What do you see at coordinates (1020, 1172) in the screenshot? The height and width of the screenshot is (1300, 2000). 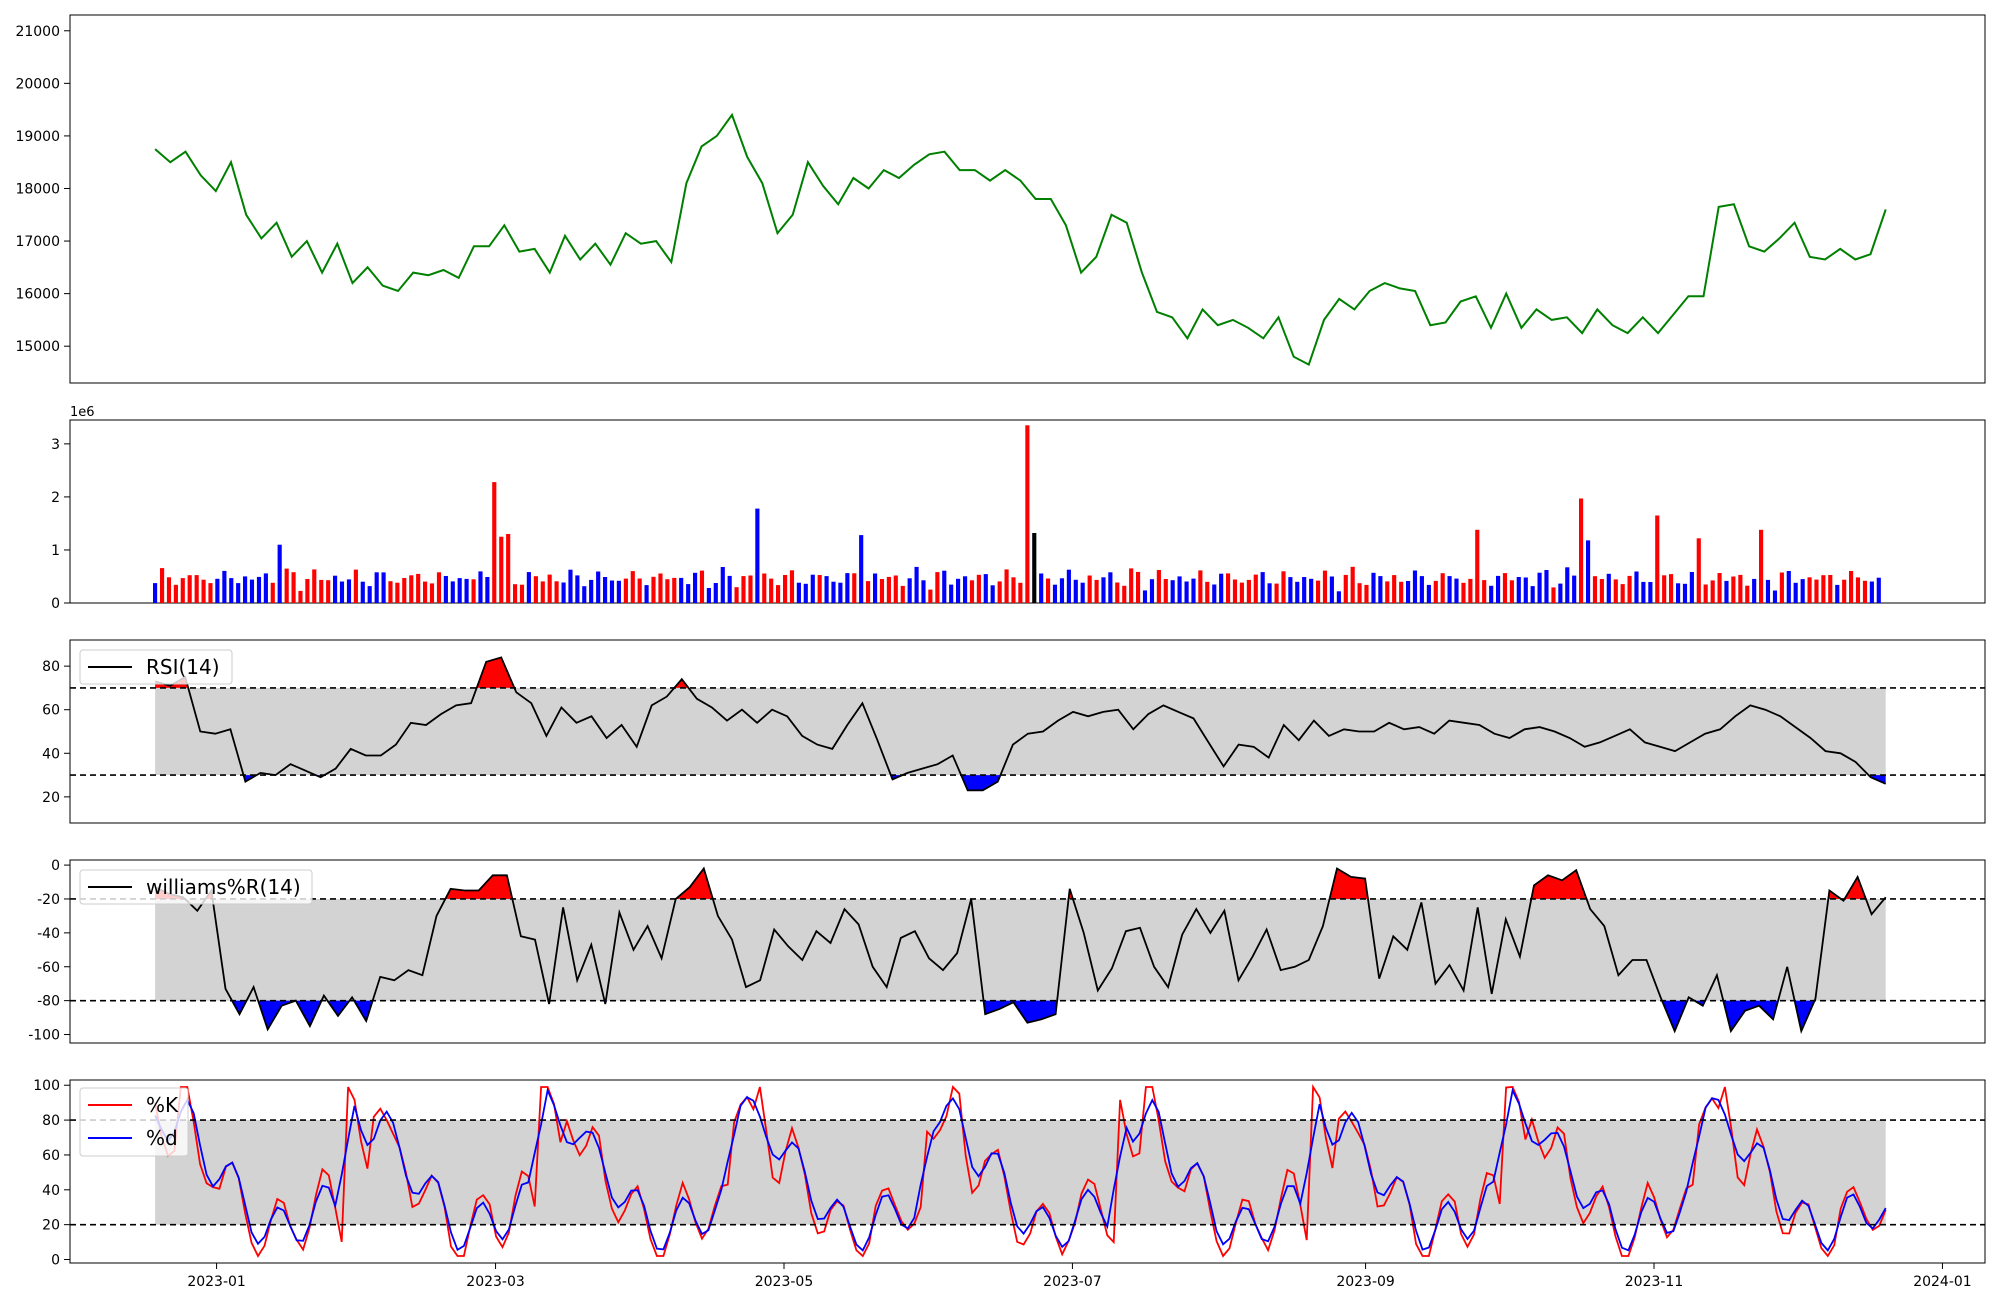 I see `stochastic-band` at bounding box center [1020, 1172].